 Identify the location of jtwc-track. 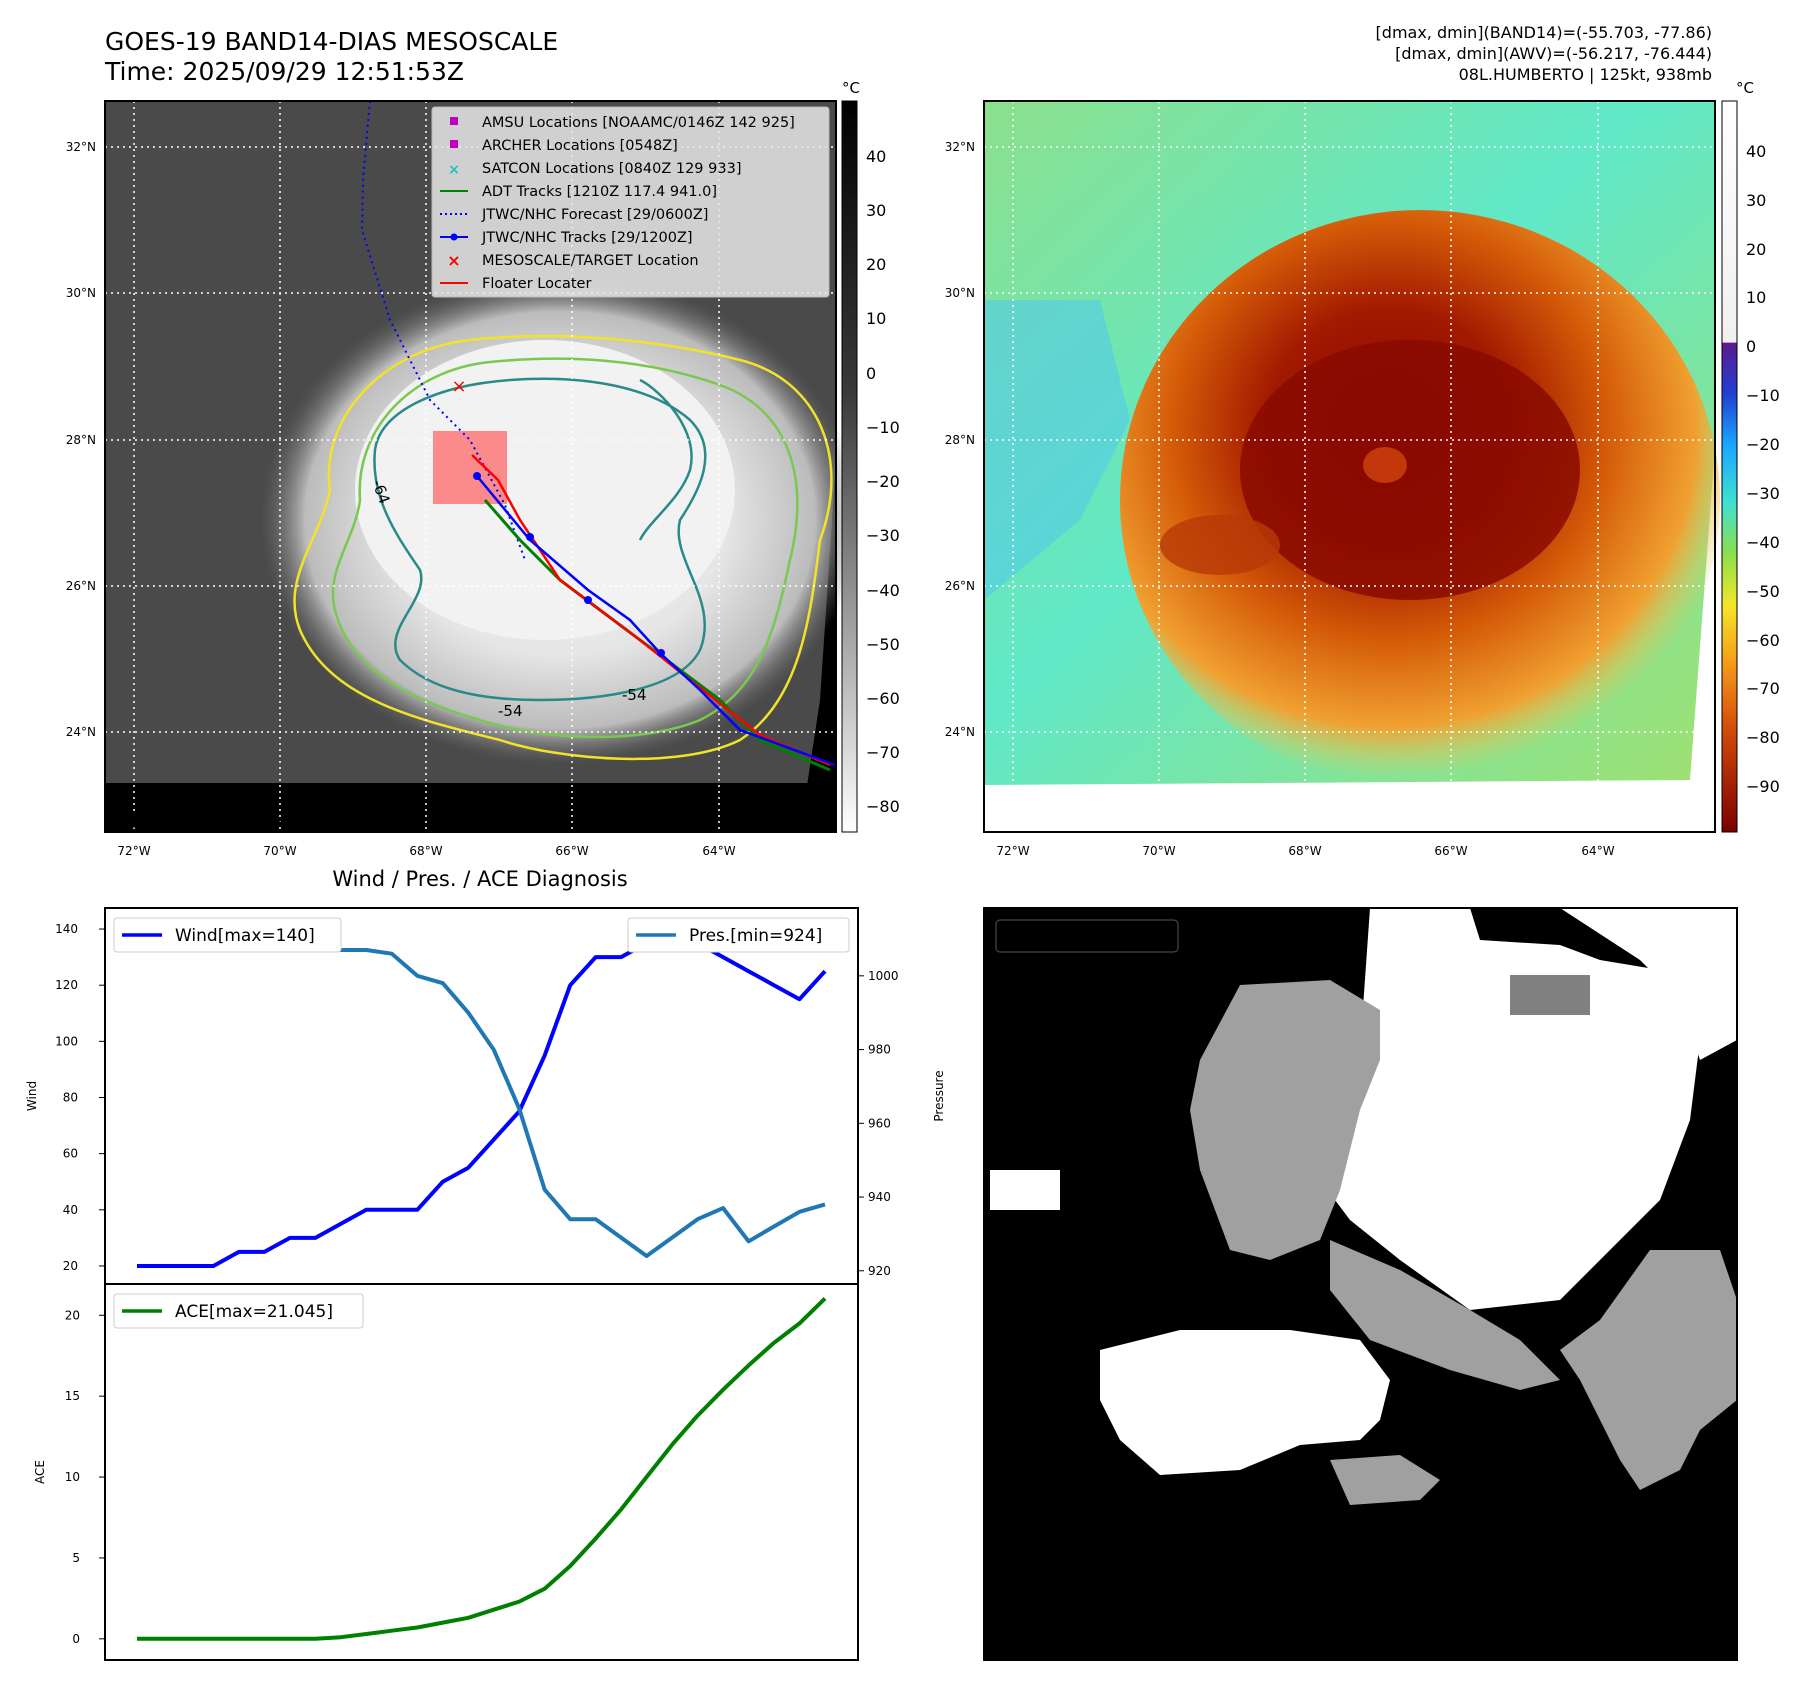
(656, 621).